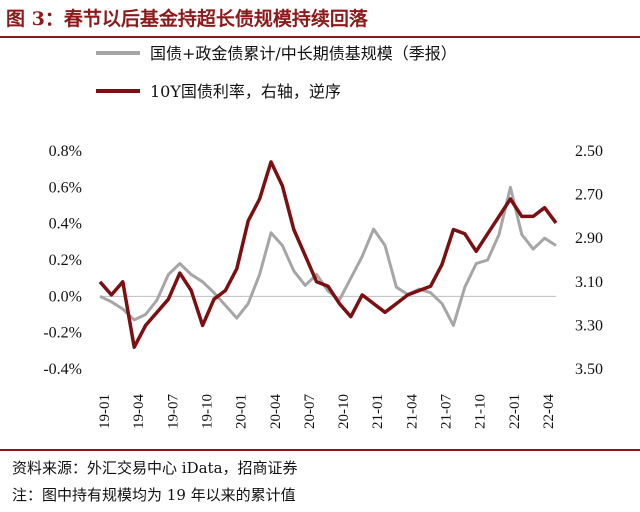 The height and width of the screenshot is (512, 640). What do you see at coordinates (62, 369) in the screenshot?
I see `y-left-tick-label: -0.4%` at bounding box center [62, 369].